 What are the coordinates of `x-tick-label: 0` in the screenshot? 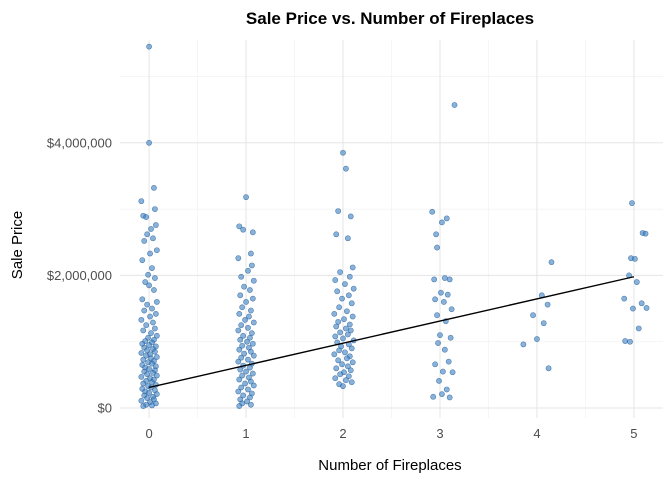 It's located at (148, 433).